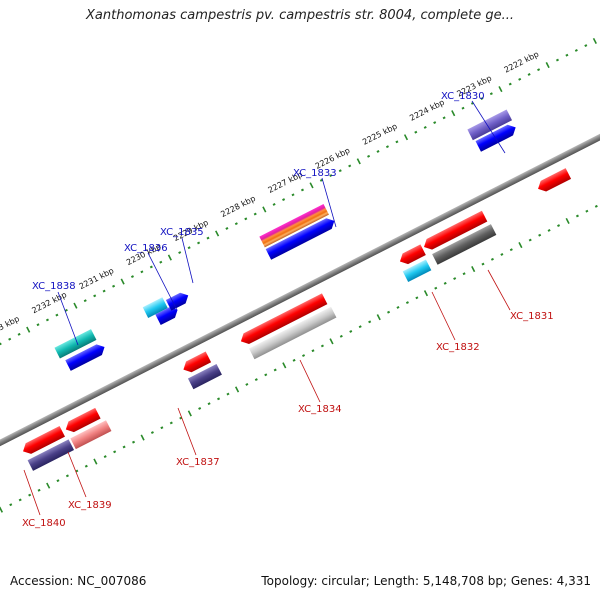 This screenshot has width=600, height=600. Describe the element at coordinates (238, 206) in the screenshot. I see `ruler-label-2228: 2228 kbp` at that location.